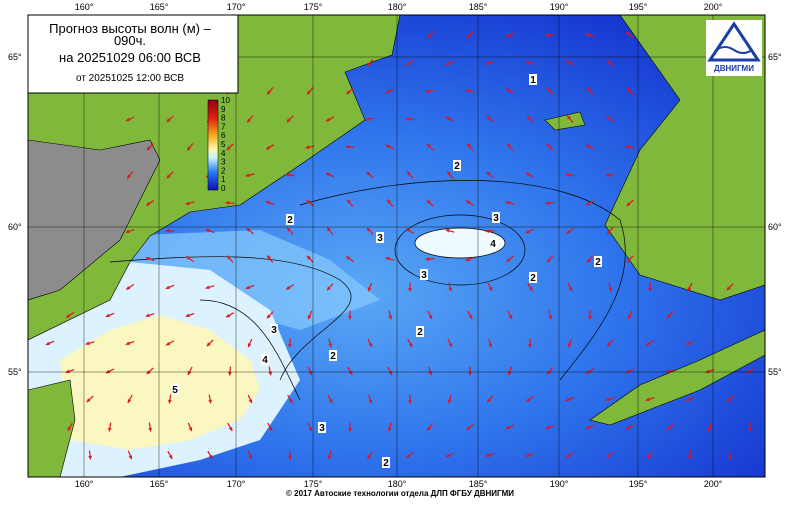 This screenshot has height=506, width=800. What do you see at coordinates (223, 135) in the screenshot?
I see `colorbar-label: 6` at bounding box center [223, 135].